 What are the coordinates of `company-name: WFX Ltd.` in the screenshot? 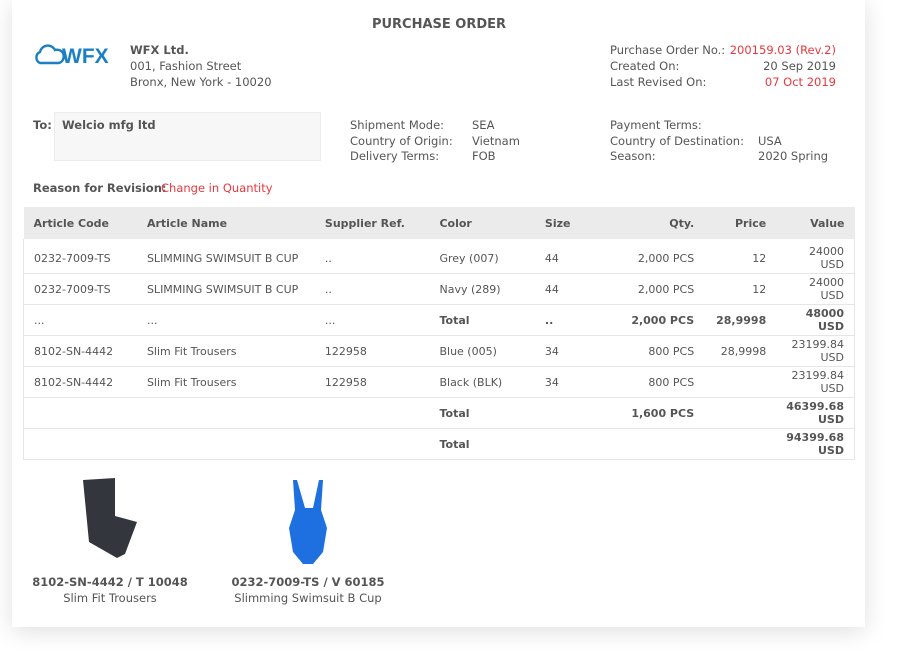 It's located at (159, 50).